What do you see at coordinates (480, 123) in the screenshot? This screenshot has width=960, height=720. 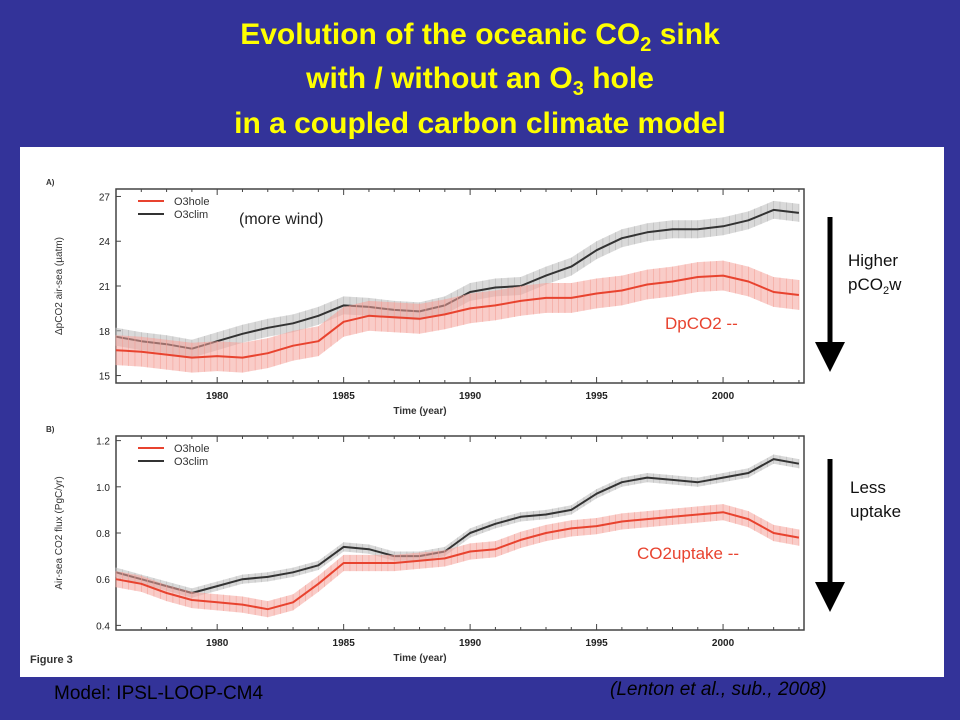 I see `slide-title-line-3: in a coupled carbon climate model` at bounding box center [480, 123].